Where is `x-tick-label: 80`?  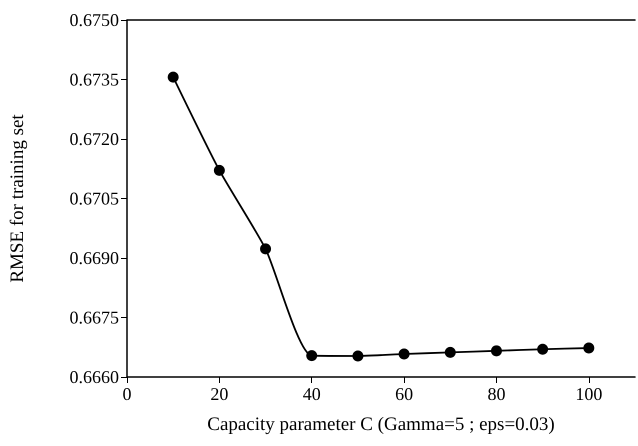 x-tick-label: 80 is located at coordinates (496, 394).